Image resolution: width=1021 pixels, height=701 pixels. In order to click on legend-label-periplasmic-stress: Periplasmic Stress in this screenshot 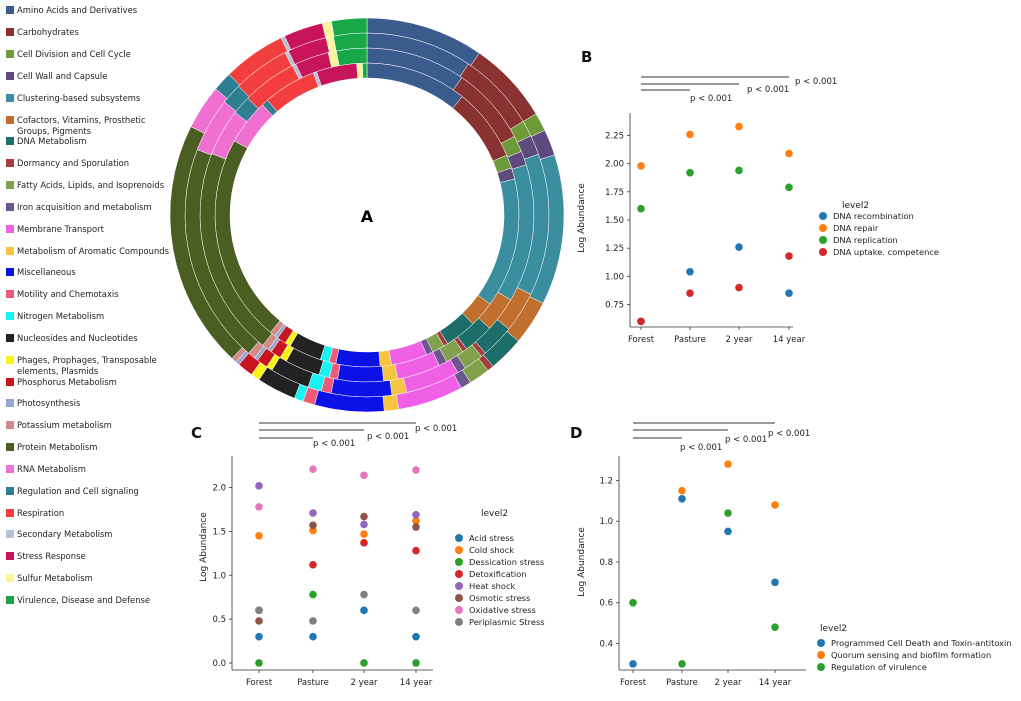, I will do `click(507, 622)`.